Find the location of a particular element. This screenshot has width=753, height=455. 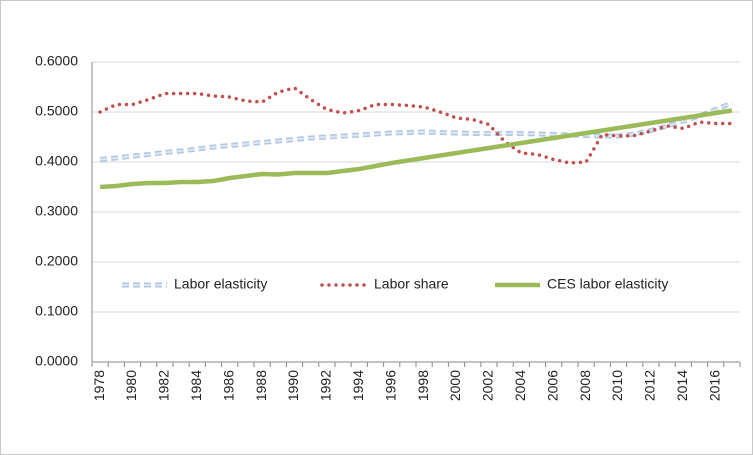

x-tick-label: 2000 is located at coordinates (455, 385).